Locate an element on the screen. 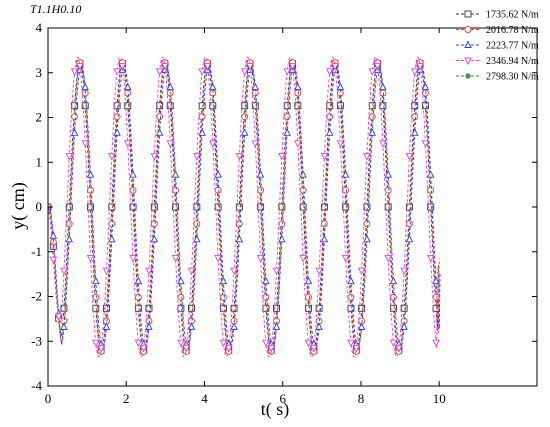  y-tick-label: -3 is located at coordinates (36, 340).